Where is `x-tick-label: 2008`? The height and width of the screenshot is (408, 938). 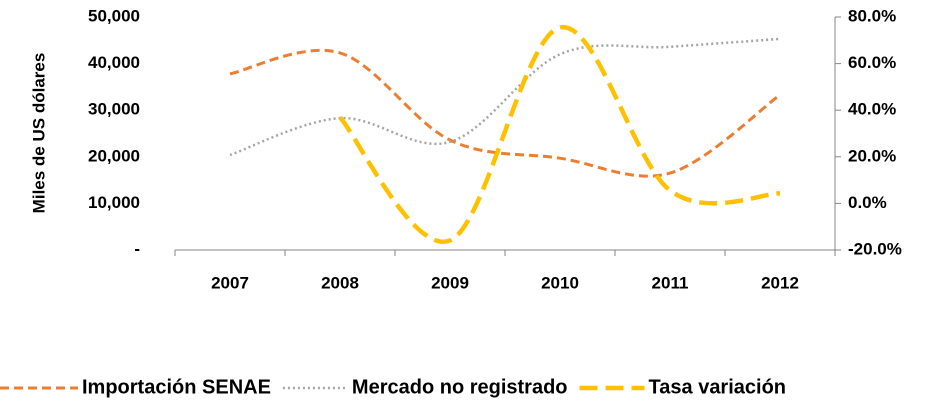 x-tick-label: 2008 is located at coordinates (340, 282).